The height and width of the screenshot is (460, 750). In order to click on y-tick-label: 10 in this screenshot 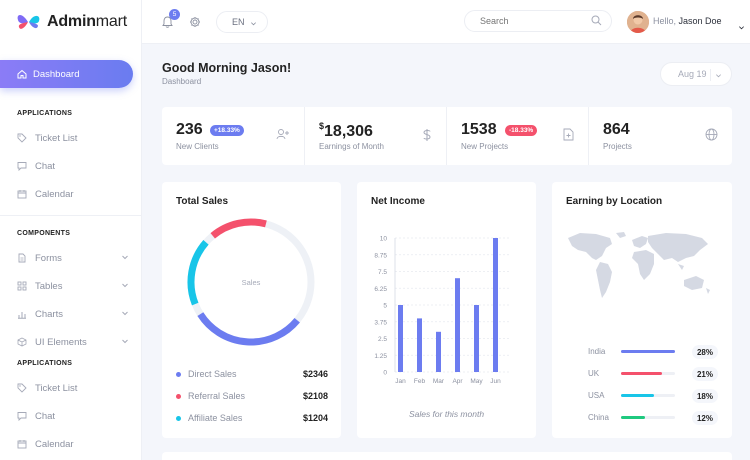, I will do `click(384, 239)`.